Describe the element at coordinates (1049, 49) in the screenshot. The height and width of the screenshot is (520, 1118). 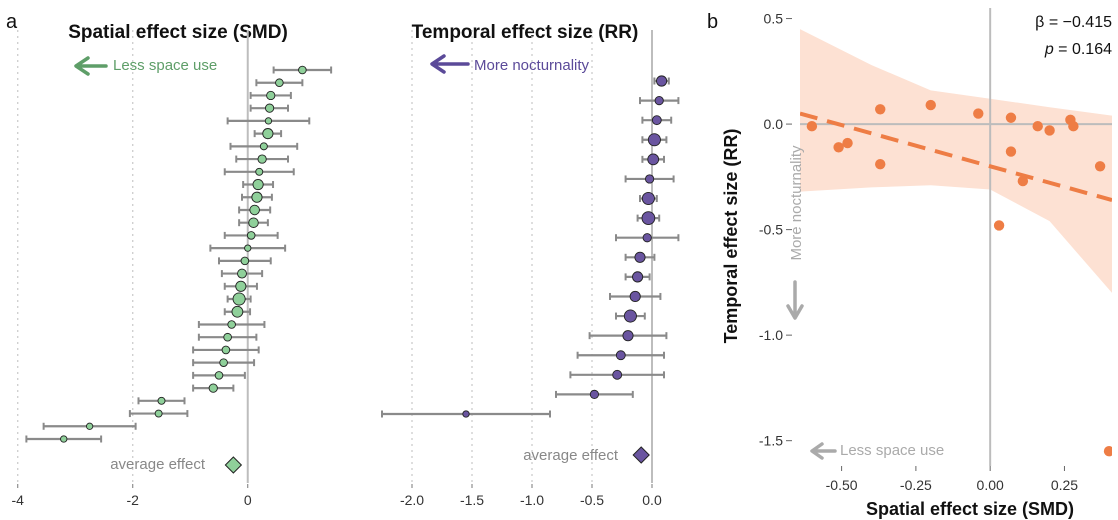
I see `p-symbol: p` at that location.